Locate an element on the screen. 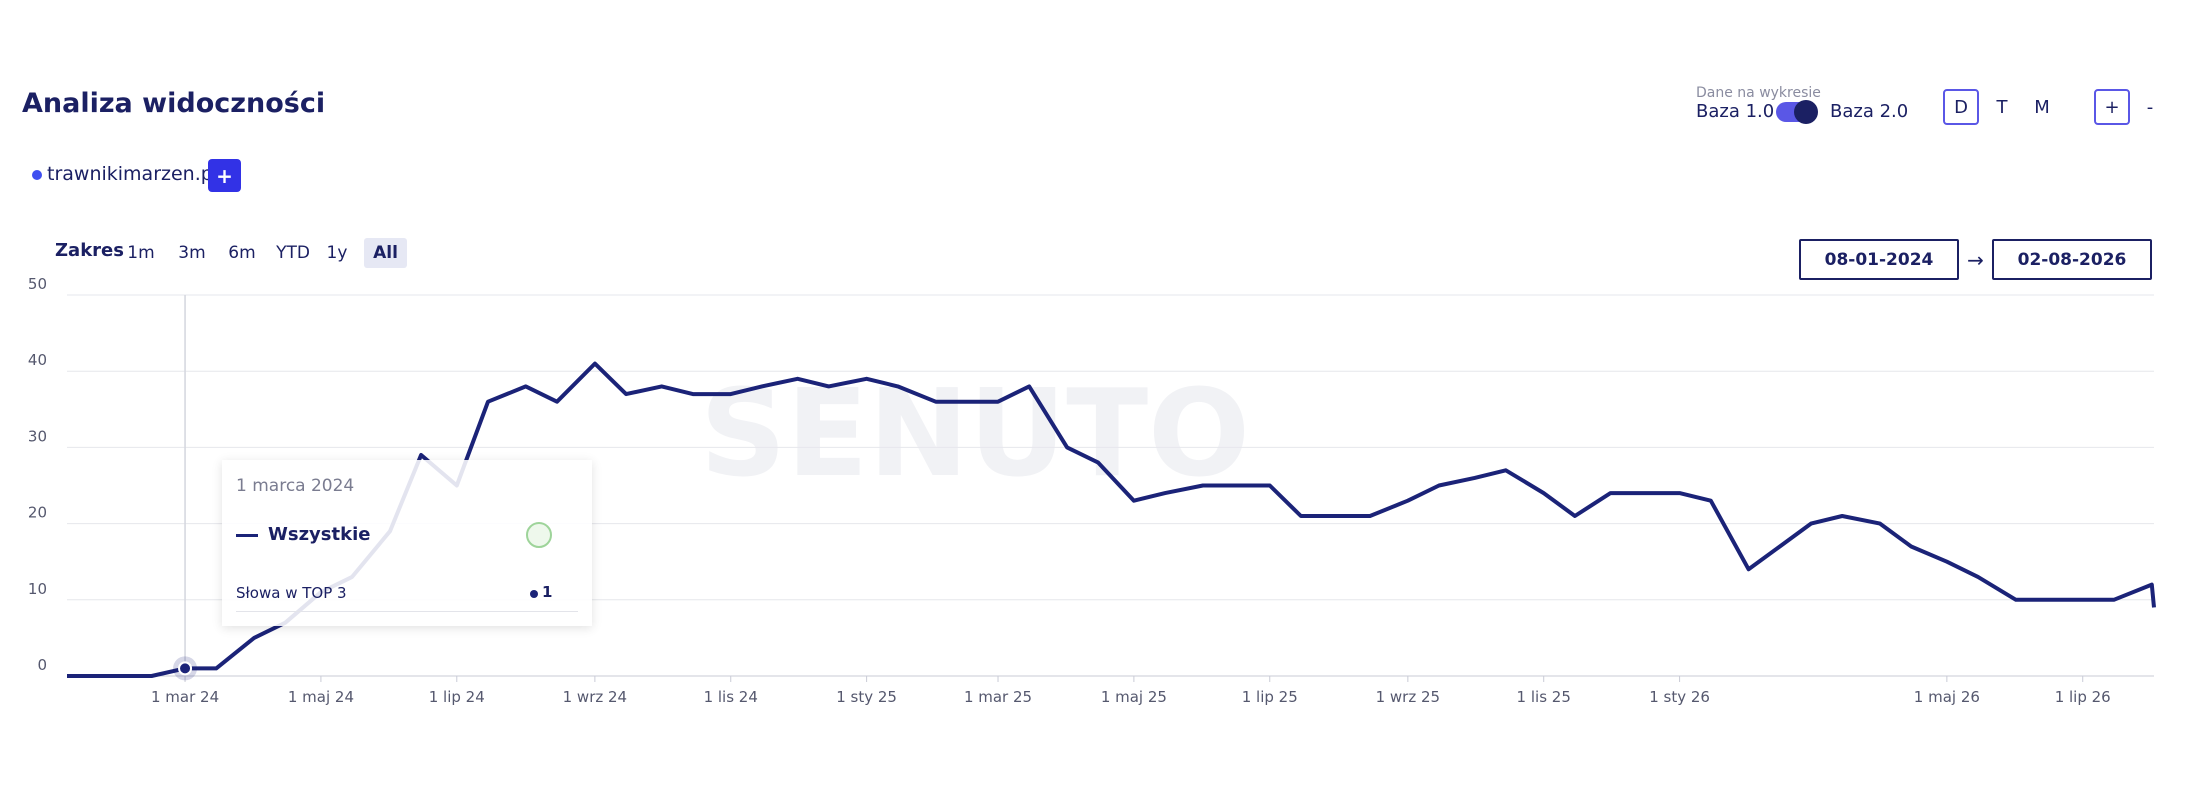 The image size is (2200, 800). zoom-out: - is located at coordinates (2150, 107).